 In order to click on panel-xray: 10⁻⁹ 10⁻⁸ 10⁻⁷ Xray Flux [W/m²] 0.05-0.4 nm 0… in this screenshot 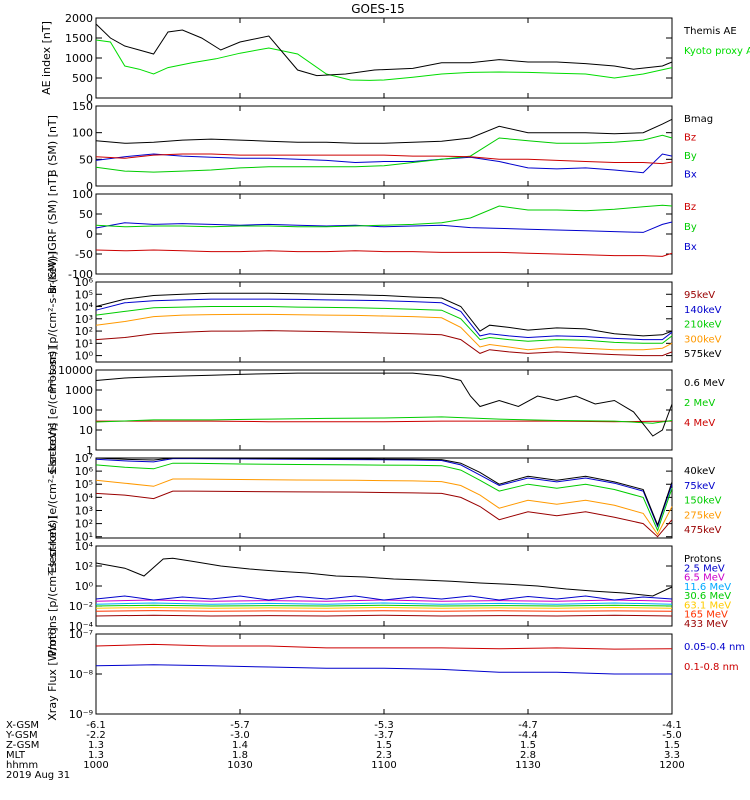, I will do `click(395, 674)`.